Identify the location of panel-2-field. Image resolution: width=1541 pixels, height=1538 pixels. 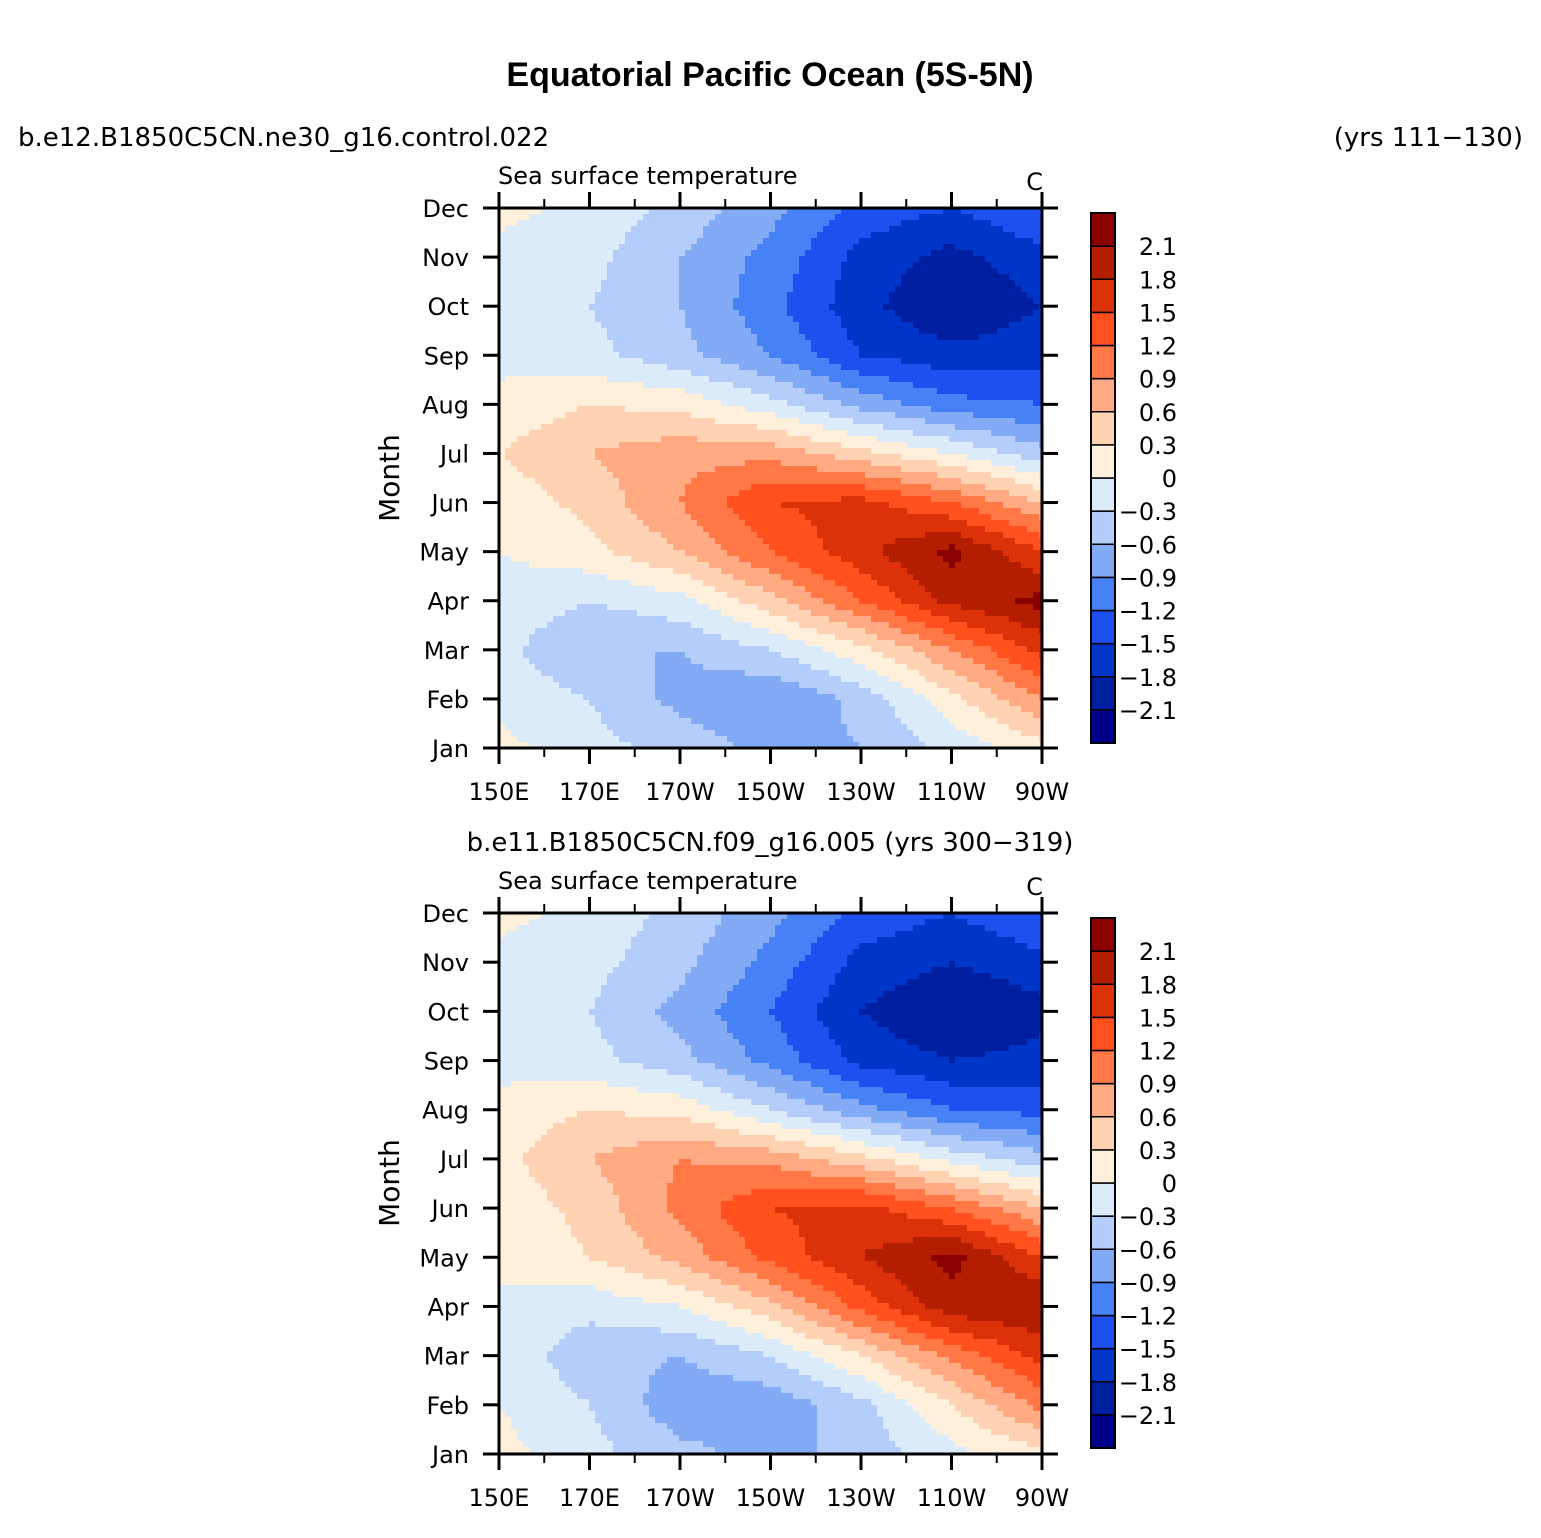
(770, 1183).